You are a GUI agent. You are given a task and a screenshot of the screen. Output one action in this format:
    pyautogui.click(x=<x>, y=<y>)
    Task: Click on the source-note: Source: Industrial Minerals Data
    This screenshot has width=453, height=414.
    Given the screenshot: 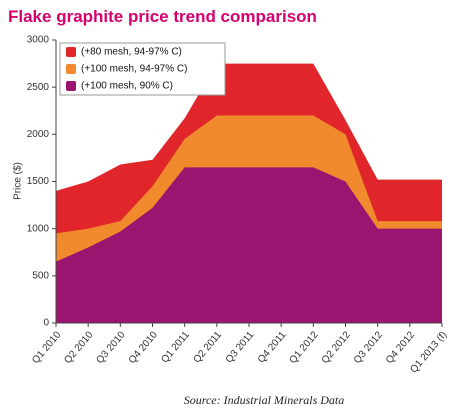 What is the action you would take?
    pyautogui.click(x=264, y=400)
    